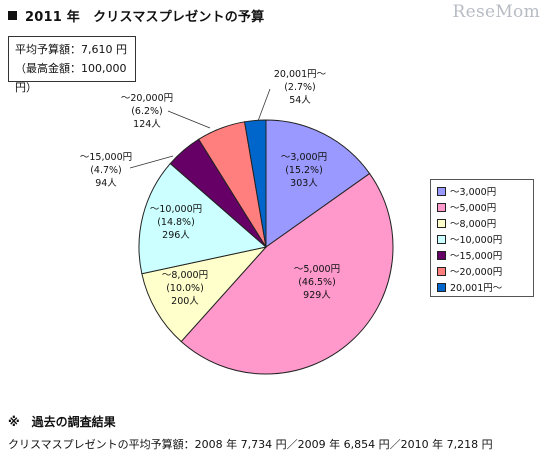 Image resolution: width=550 pixels, height=468 pixels. Describe the element at coordinates (317, 295) in the screenshot. I see `slice-count-label: 929人` at that location.